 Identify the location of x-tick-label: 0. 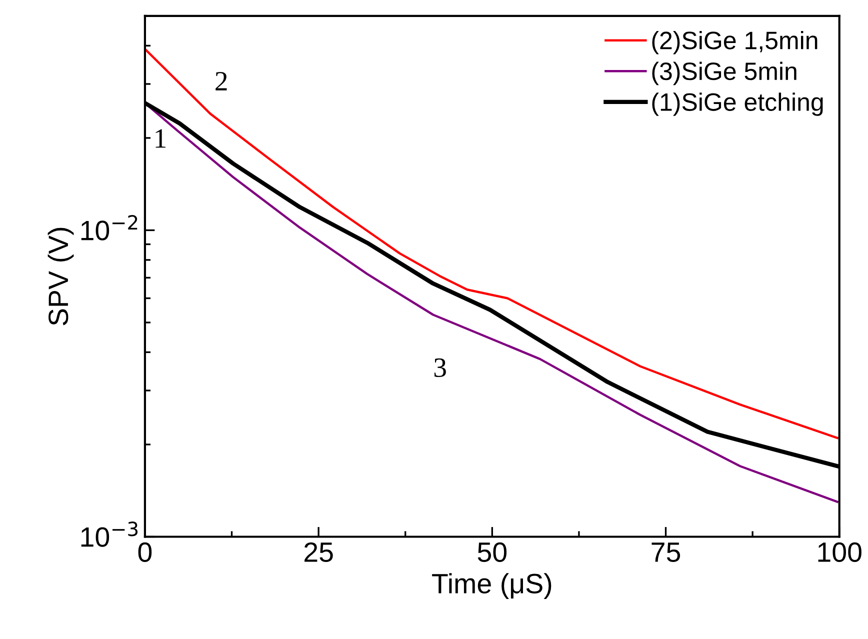
(145, 552).